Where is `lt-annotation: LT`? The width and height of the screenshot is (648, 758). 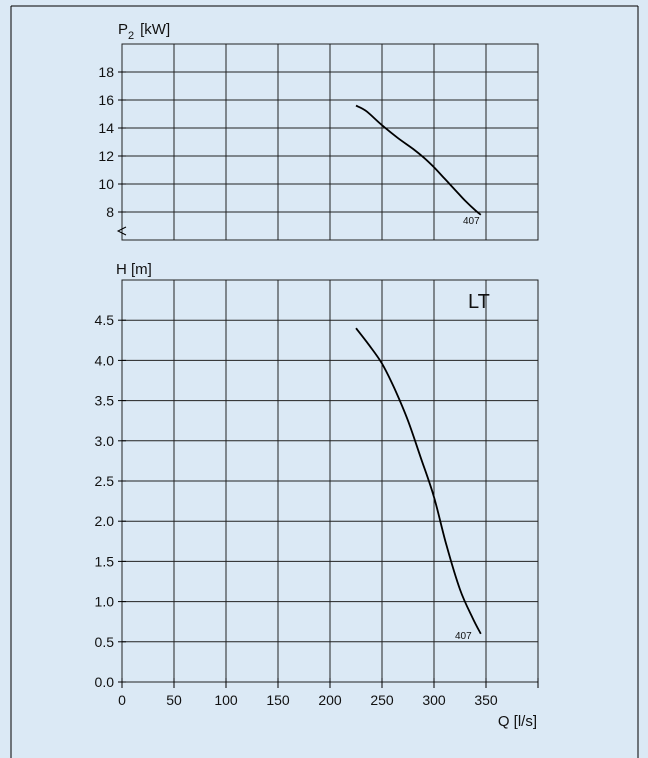
lt-annotation: LT is located at coordinates (479, 302).